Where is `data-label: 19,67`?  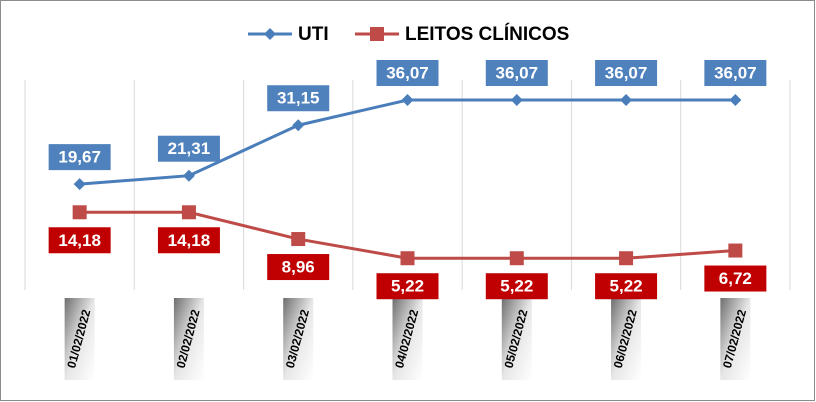 data-label: 19,67 is located at coordinates (79, 157).